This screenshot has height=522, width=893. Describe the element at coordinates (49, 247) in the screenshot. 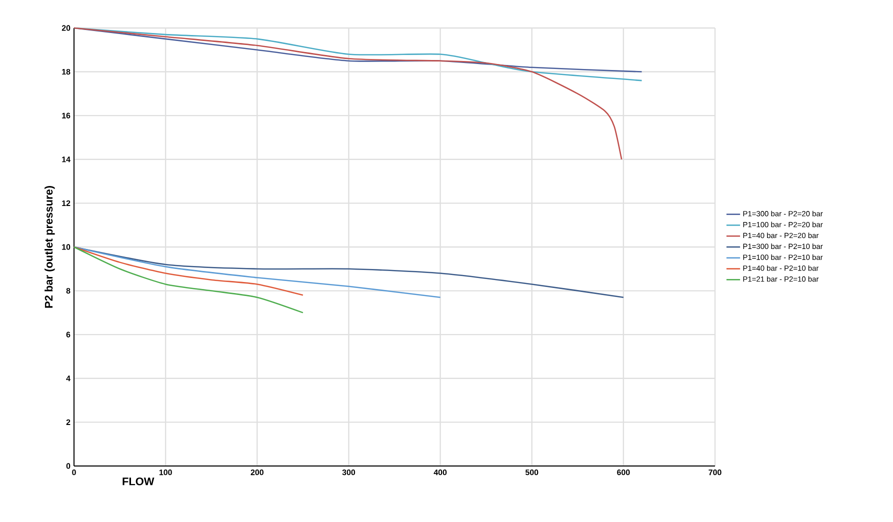

I see `y-axis-title: P2 bar (outlet pressure)` at that location.